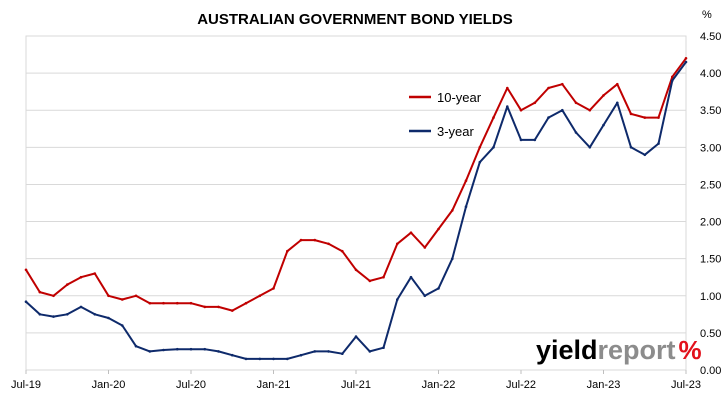 This screenshot has height=400, width=728. What do you see at coordinates (26, 385) in the screenshot?
I see `x-tick-label: Jul-19` at bounding box center [26, 385].